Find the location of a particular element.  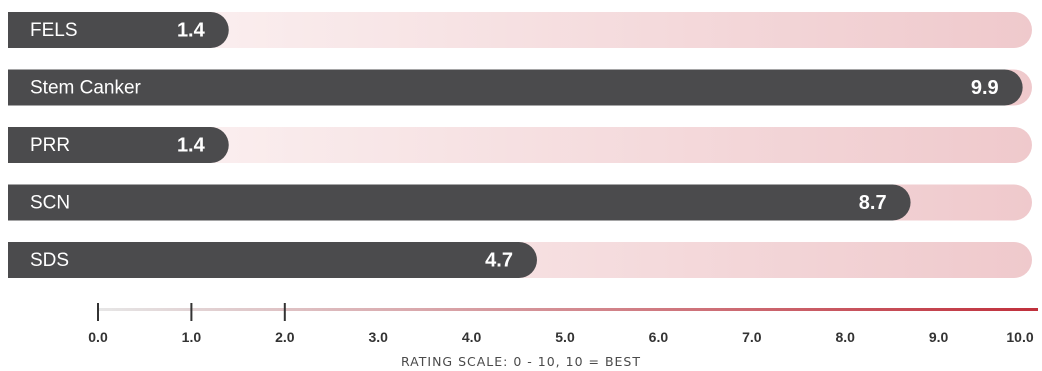

bar-scn is located at coordinates (459, 202).